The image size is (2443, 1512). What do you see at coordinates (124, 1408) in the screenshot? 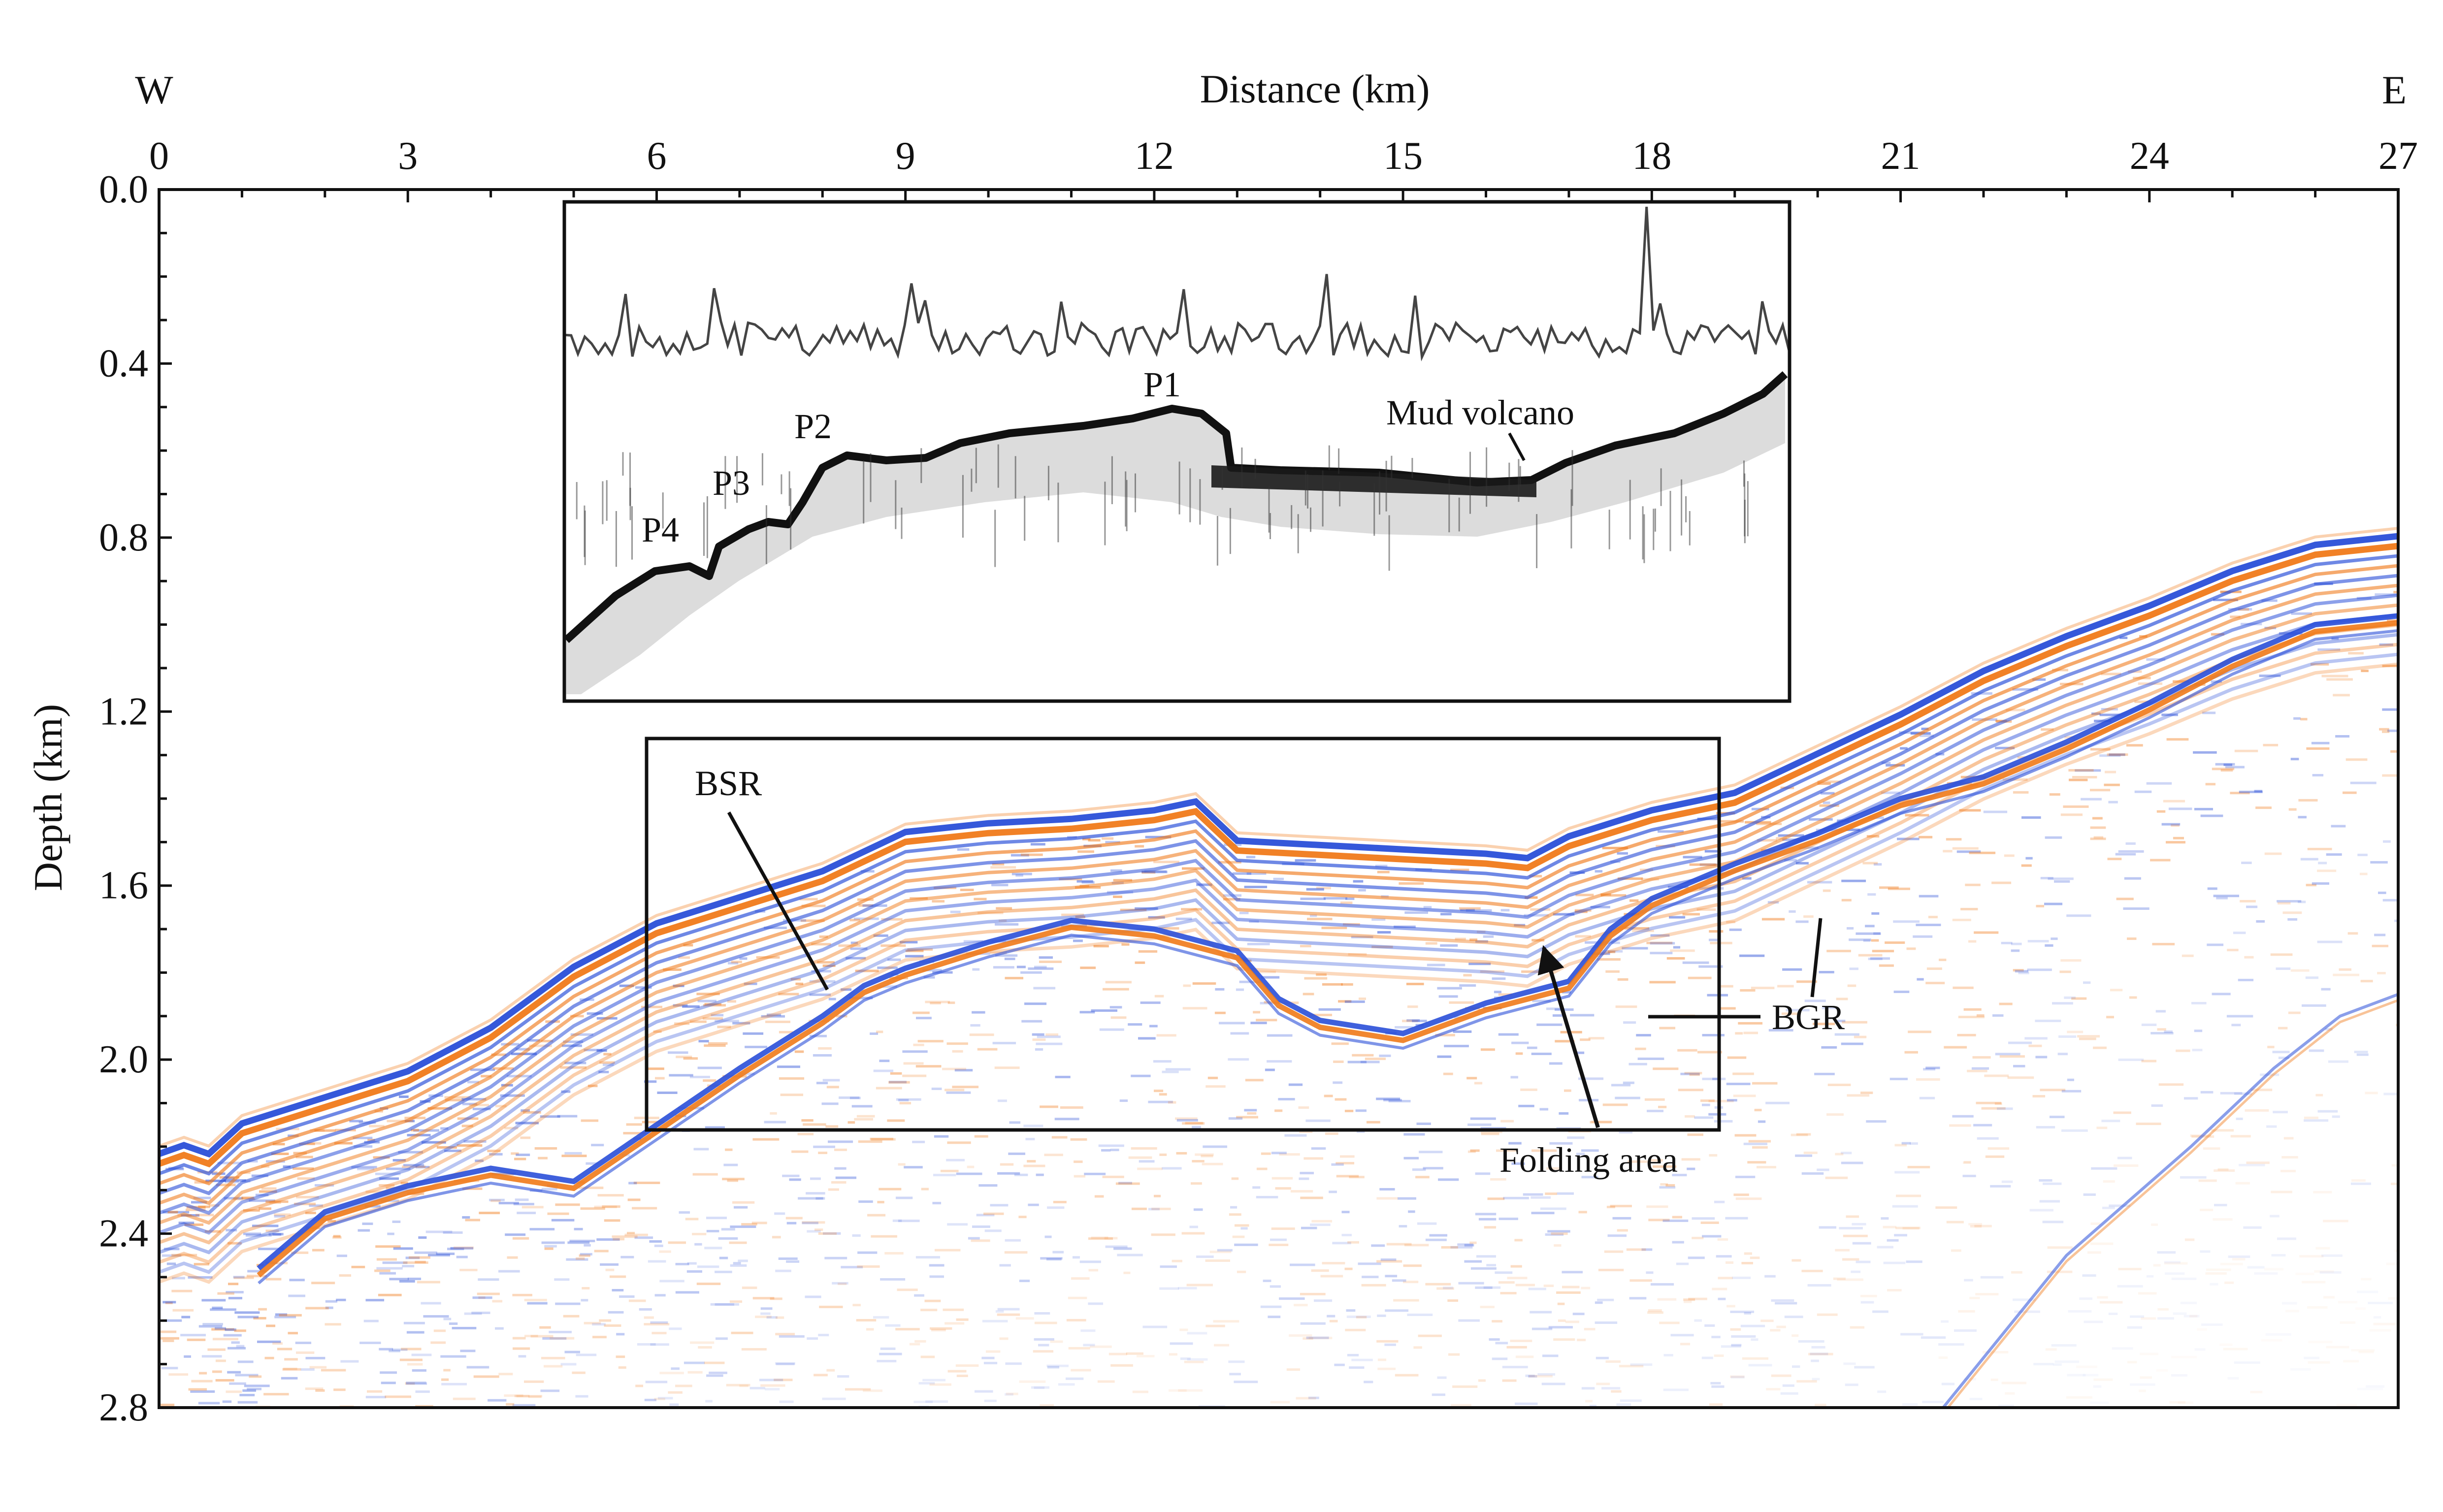
I see `y-tick-label: 2.8` at bounding box center [124, 1408].